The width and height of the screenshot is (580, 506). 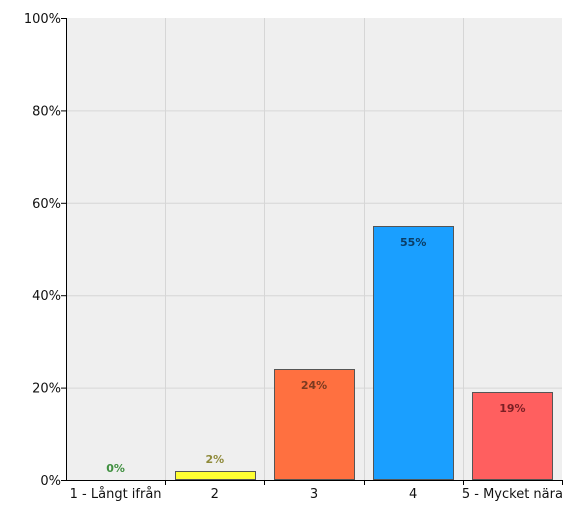 I want to click on y-tick-label: 100%, so click(x=42, y=19).